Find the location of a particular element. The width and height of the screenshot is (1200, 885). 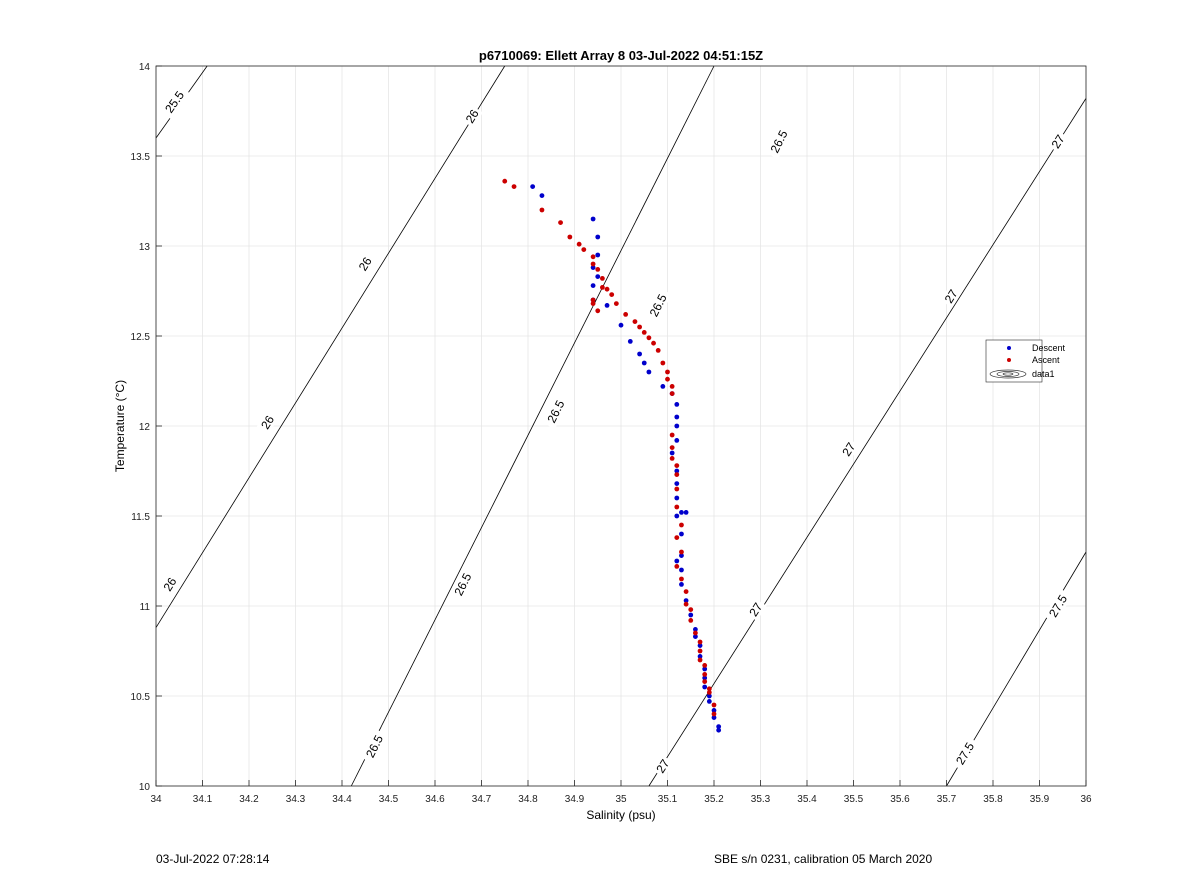

density-contour-label-group: 25.5 is located at coordinates (174, 102).